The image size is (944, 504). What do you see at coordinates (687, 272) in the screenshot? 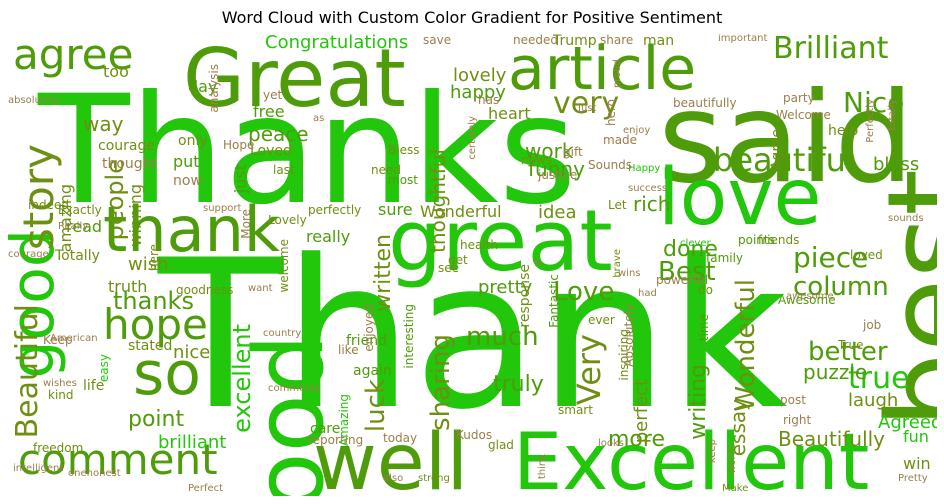
I see `cloud-word: Best` at bounding box center [687, 272].